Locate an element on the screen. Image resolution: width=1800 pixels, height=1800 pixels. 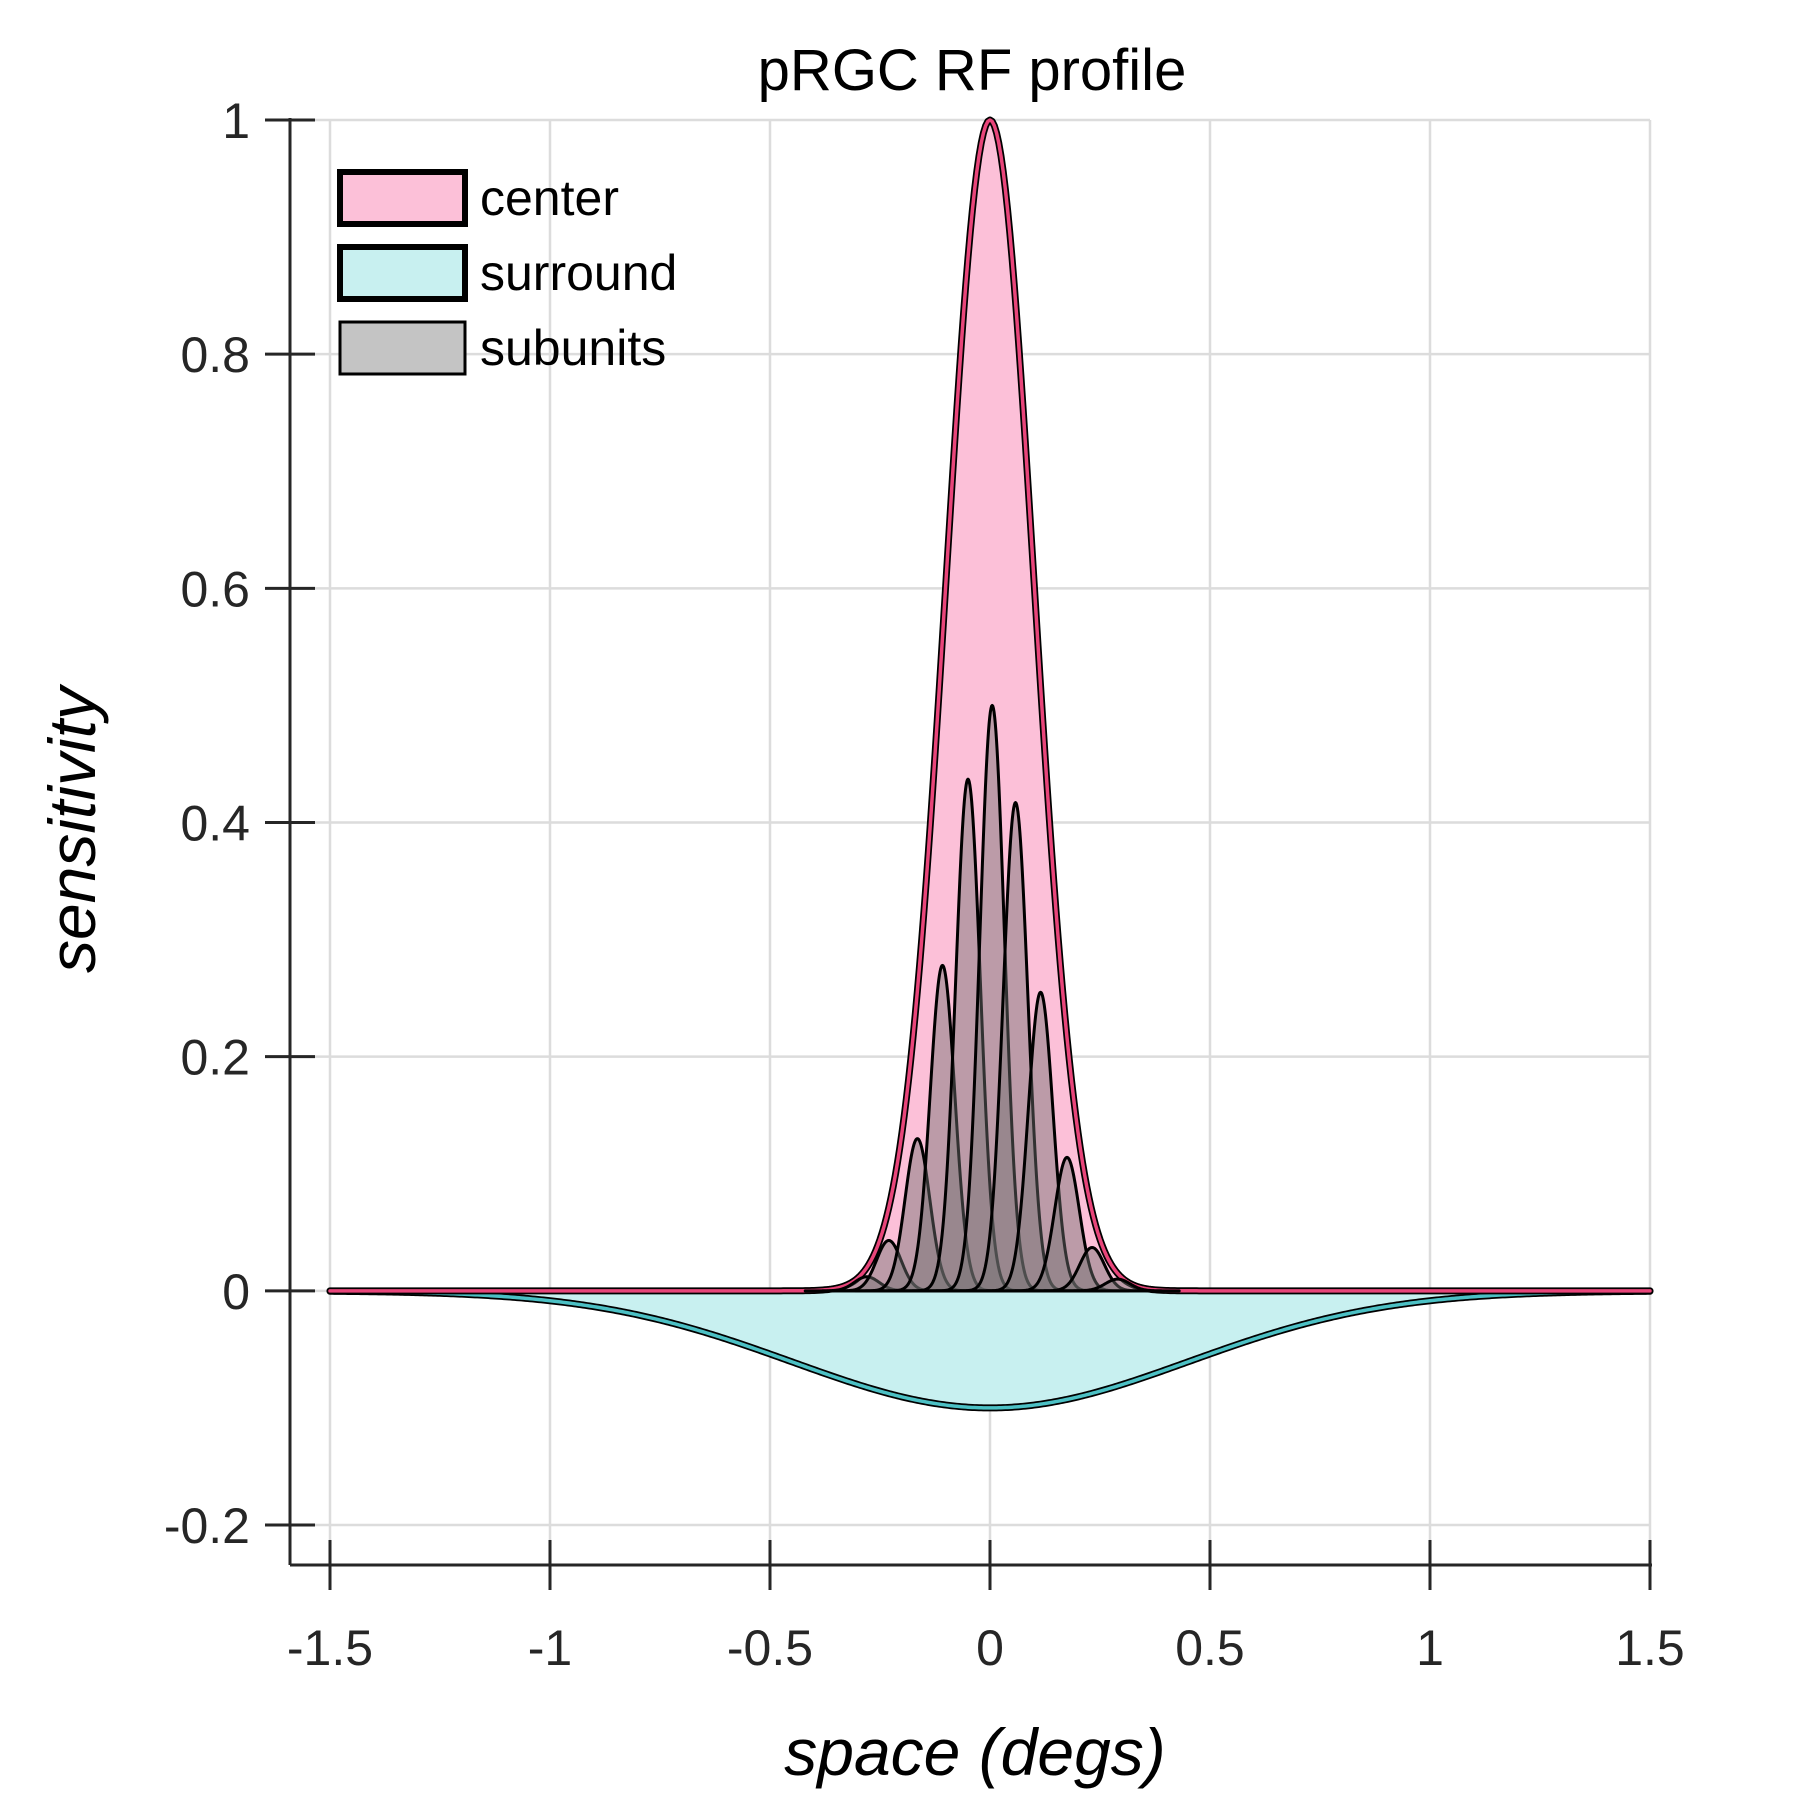
y-tick-label: 0.4 is located at coordinates (215, 824).